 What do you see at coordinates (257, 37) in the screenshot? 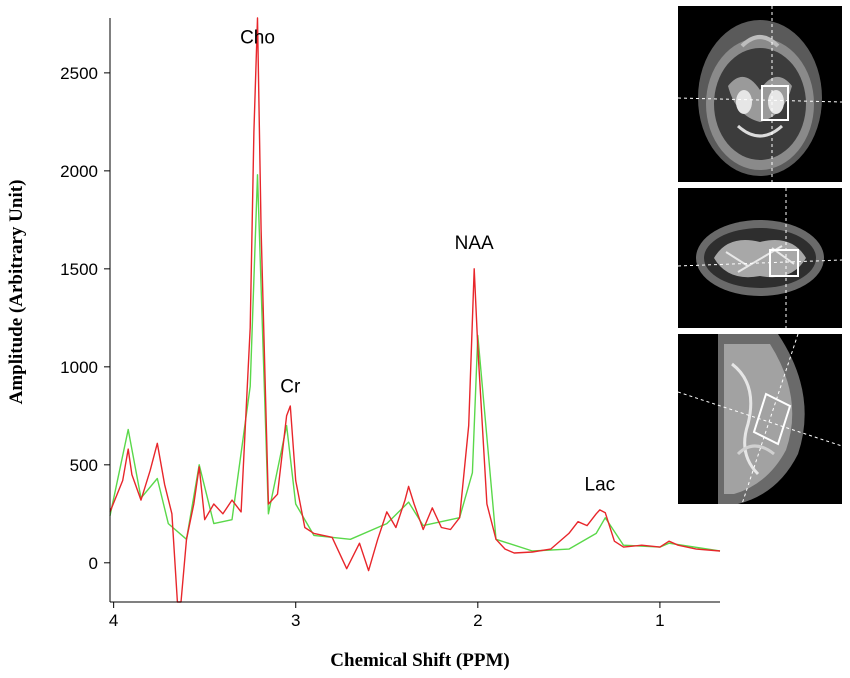
I see `peak-label-cho: Cho` at bounding box center [257, 37].